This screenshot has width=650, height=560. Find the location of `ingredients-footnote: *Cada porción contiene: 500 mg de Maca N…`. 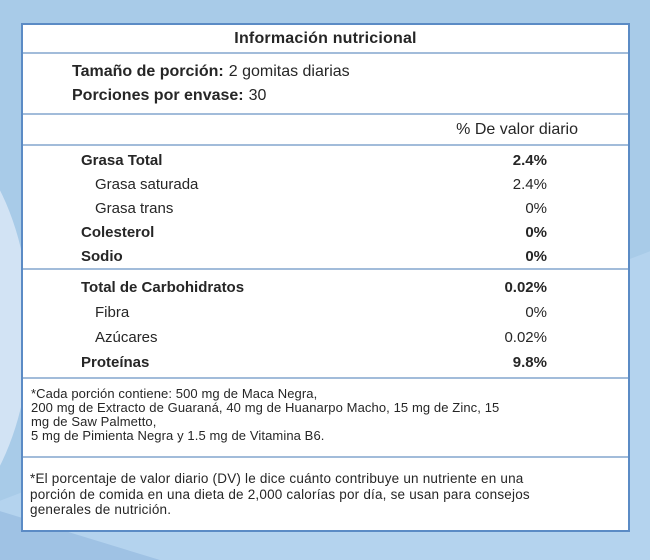

ingredients-footnote: *Cada porción contiene: 500 mg de Maca N… is located at coordinates (325, 418).